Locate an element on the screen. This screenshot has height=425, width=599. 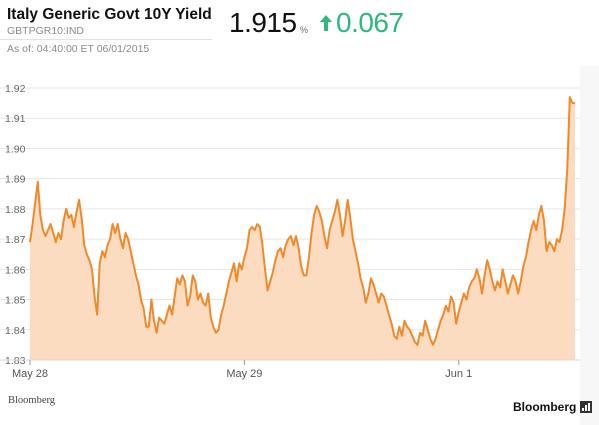
x-tick-label: Jun 1 is located at coordinates (458, 374).